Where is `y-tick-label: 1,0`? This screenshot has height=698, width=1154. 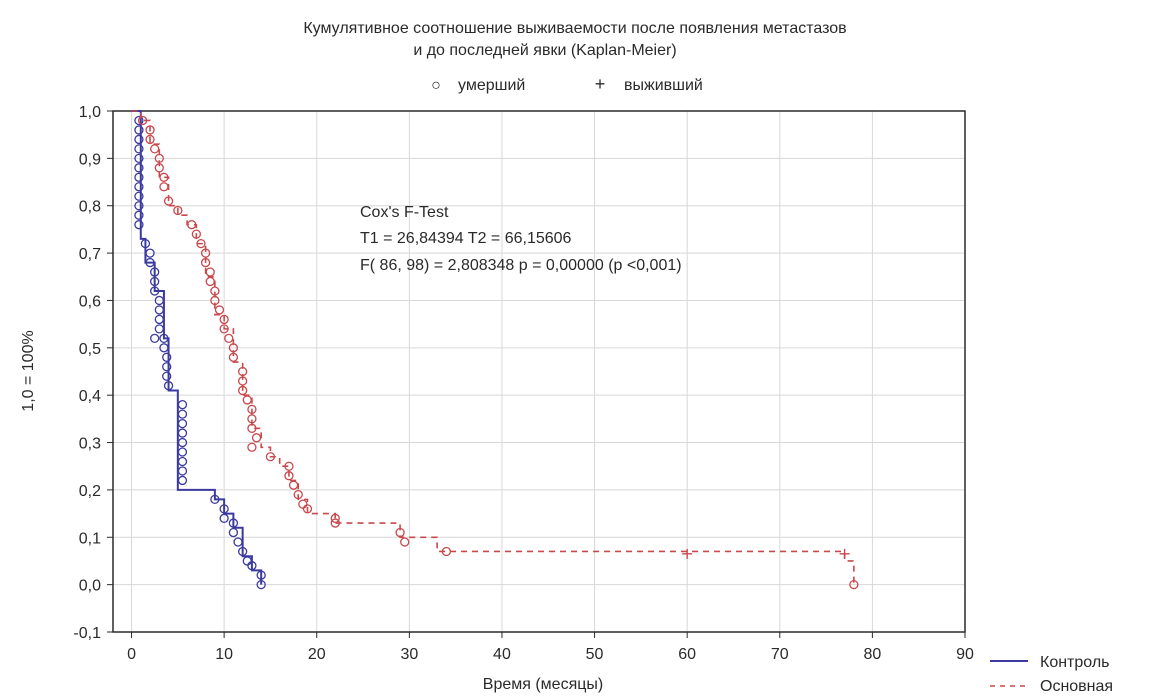
y-tick-label: 1,0 is located at coordinates (90, 112).